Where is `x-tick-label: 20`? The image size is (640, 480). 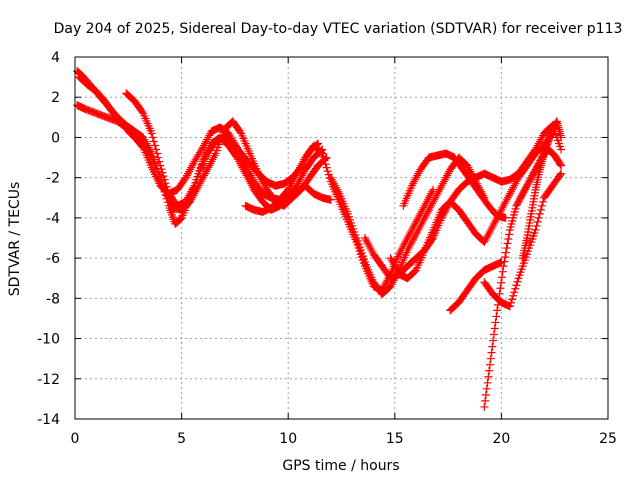
x-tick-label: 20 is located at coordinates (501, 439).